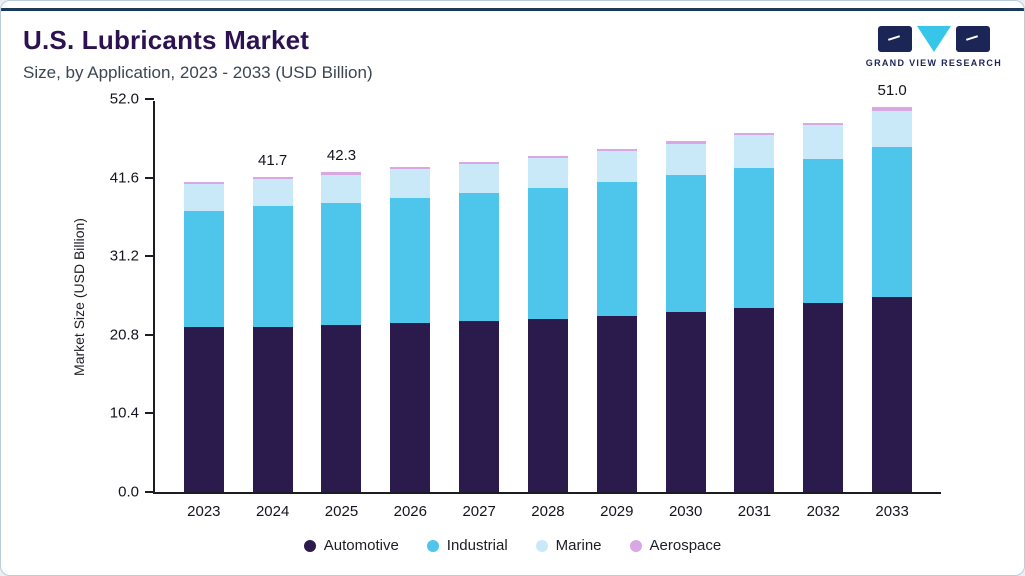 The width and height of the screenshot is (1025, 576). What do you see at coordinates (477, 545) in the screenshot?
I see `legend-label: Industrial` at bounding box center [477, 545].